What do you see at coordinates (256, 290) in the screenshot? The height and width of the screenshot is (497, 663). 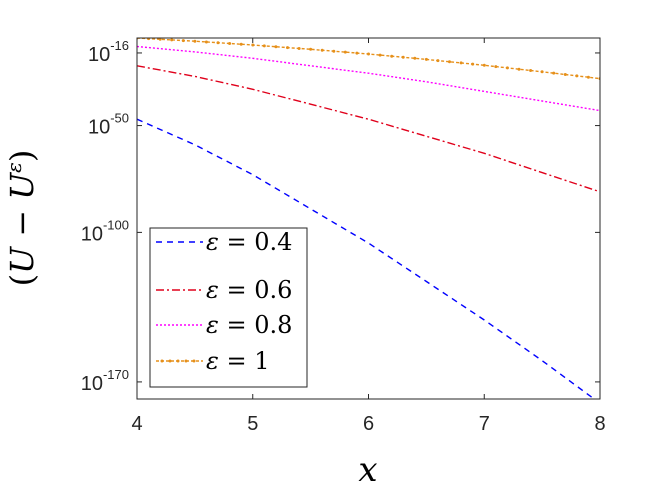 I see `legend-label-value: = 0.6` at bounding box center [256, 290].